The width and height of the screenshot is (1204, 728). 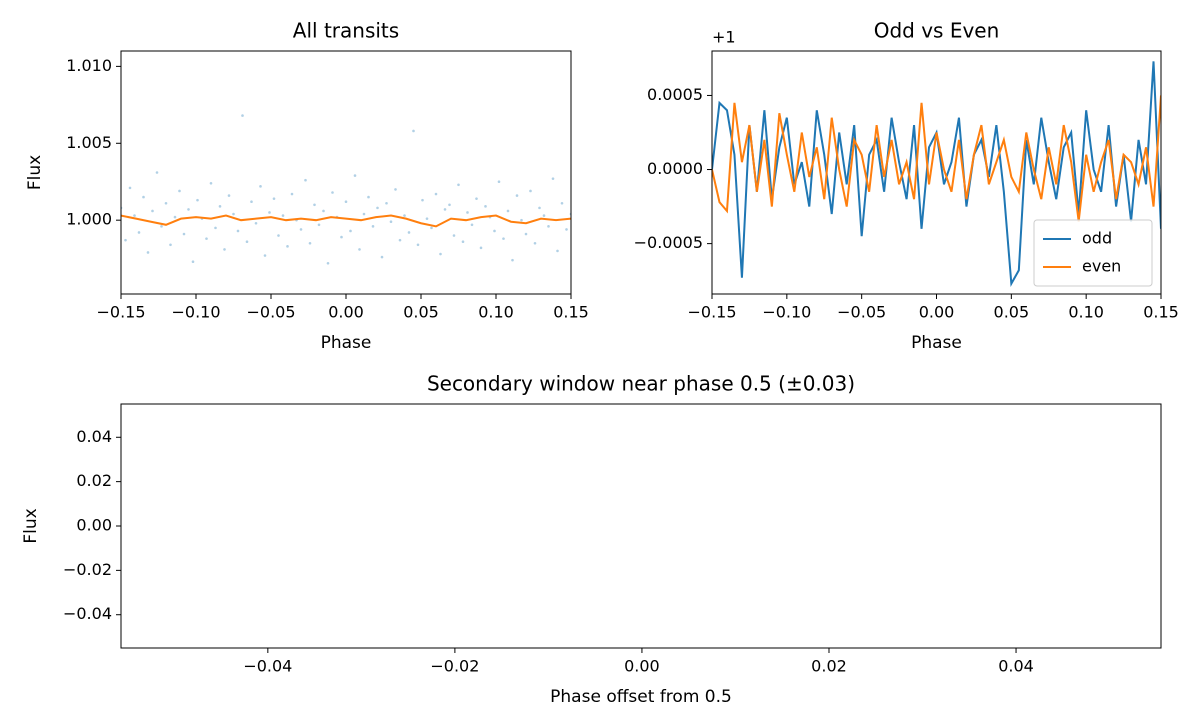 I want to click on x-axis-label: Phase offset from 0.5, so click(x=641, y=697).